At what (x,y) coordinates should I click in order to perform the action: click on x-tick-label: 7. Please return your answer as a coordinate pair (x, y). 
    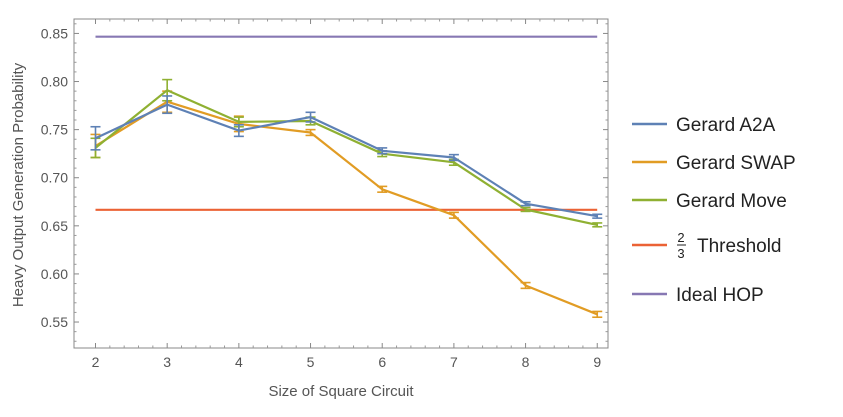
    Looking at the image, I should click on (454, 362).